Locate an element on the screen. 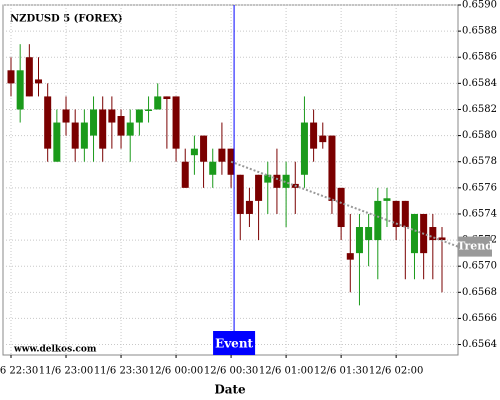 The image size is (500, 400). y-tick-label: 0.6576 is located at coordinates (479, 187).